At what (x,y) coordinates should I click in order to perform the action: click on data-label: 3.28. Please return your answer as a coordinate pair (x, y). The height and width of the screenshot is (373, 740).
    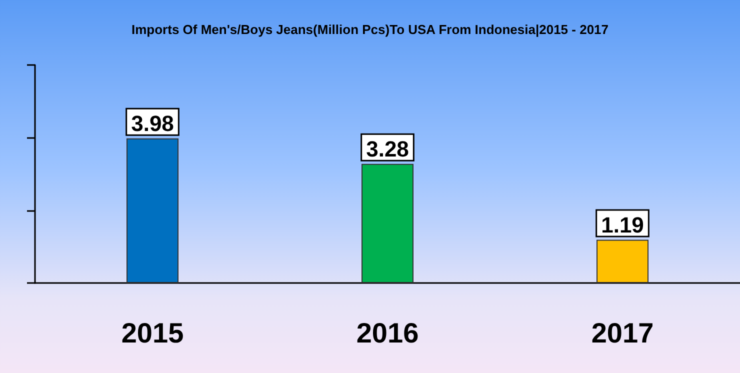
    Looking at the image, I should click on (387, 149).